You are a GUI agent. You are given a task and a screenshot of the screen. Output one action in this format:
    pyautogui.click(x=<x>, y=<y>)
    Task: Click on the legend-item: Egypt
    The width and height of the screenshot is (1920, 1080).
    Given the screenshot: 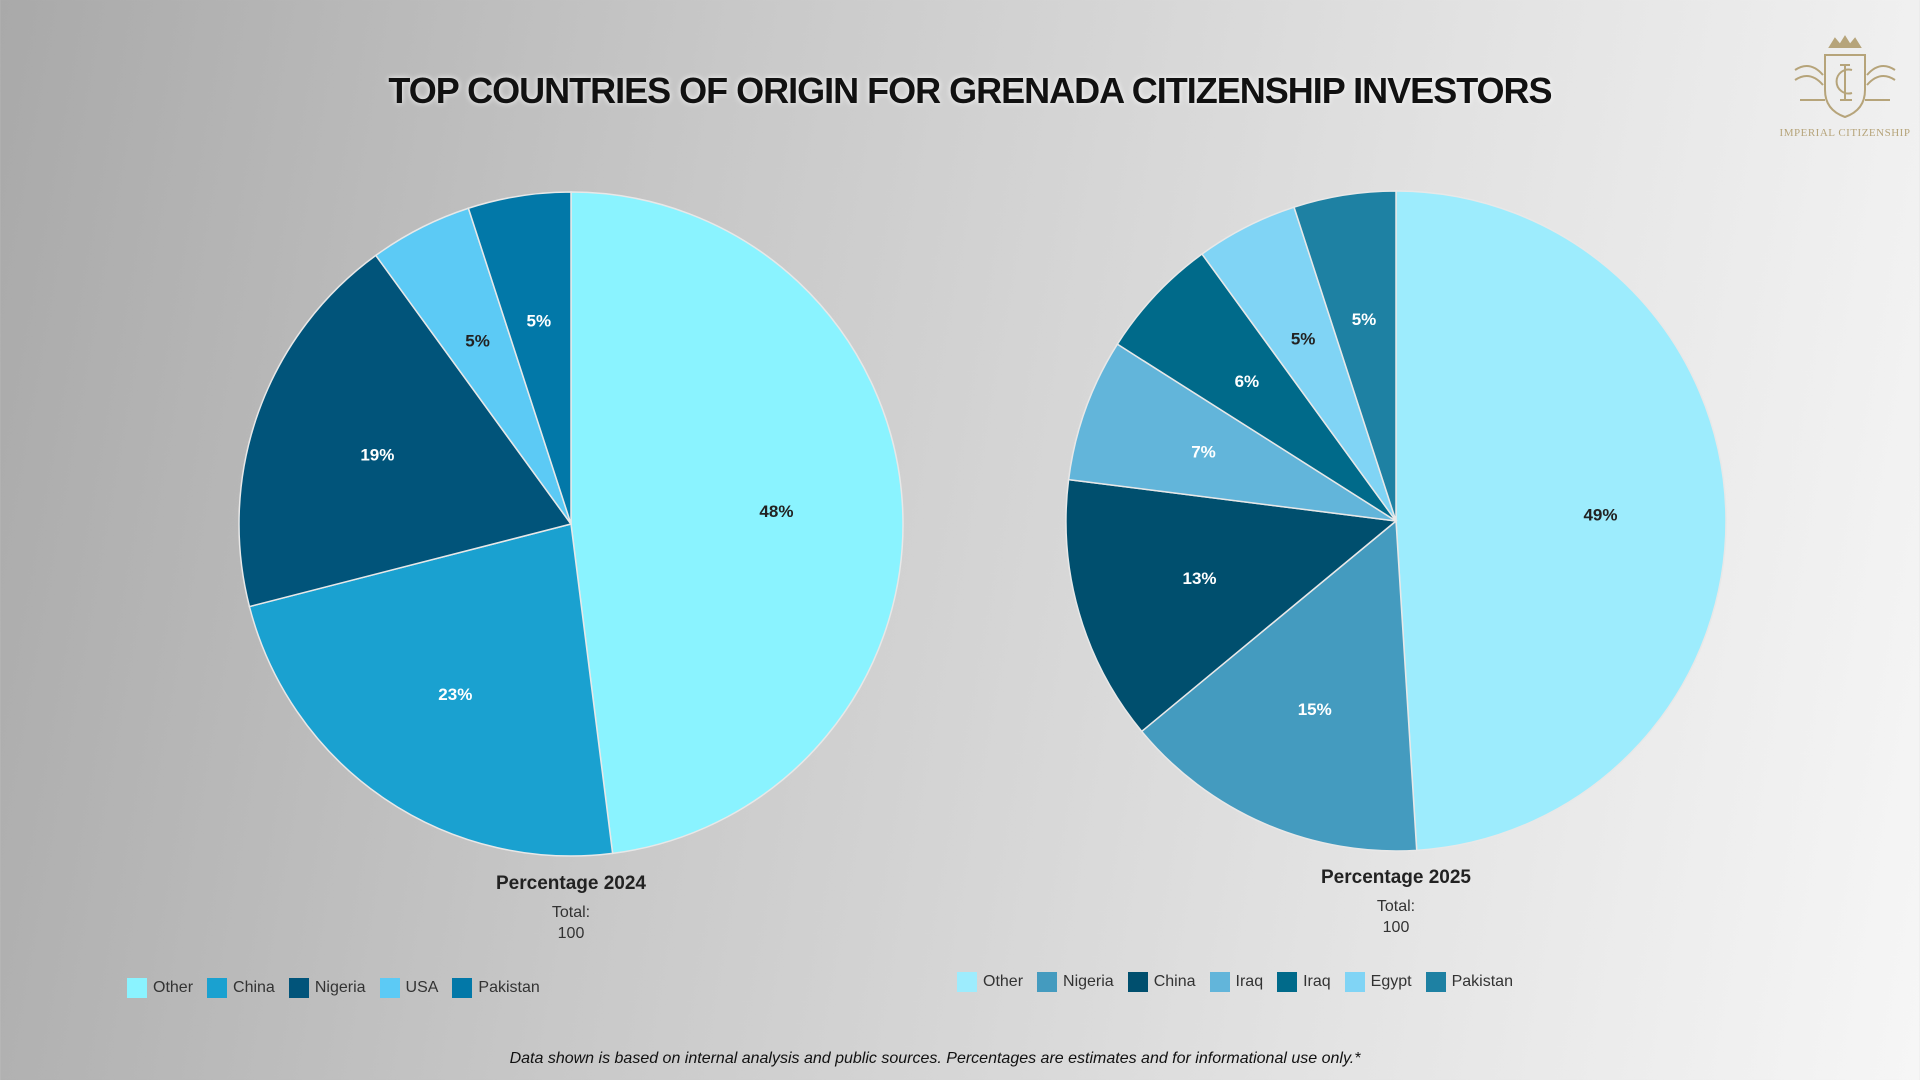 What is the action you would take?
    pyautogui.click(x=1378, y=982)
    